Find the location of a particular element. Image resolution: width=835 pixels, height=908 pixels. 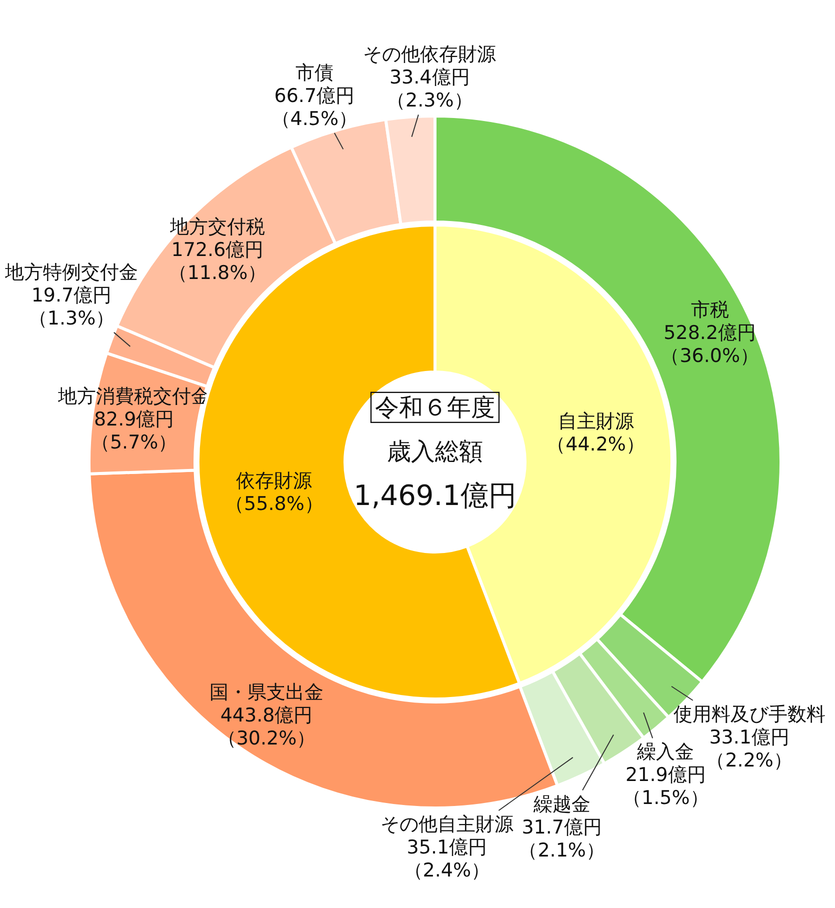

data-label: 33.1億円（2.2%） is located at coordinates (749, 749).